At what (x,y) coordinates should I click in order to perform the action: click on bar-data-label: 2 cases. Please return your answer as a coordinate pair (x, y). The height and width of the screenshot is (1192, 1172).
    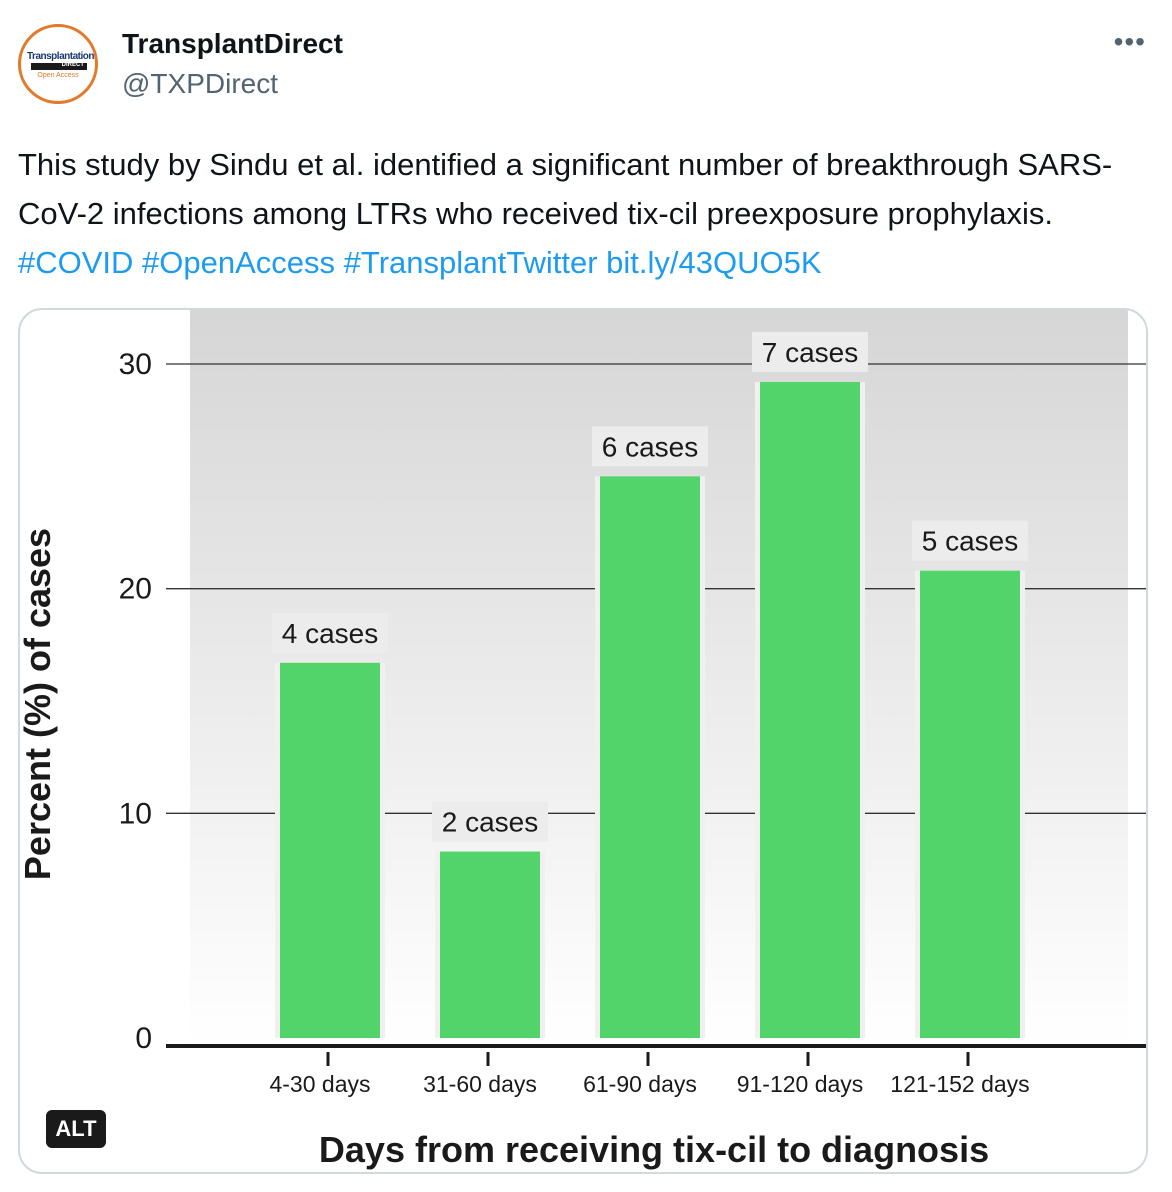
    Looking at the image, I should click on (490, 822).